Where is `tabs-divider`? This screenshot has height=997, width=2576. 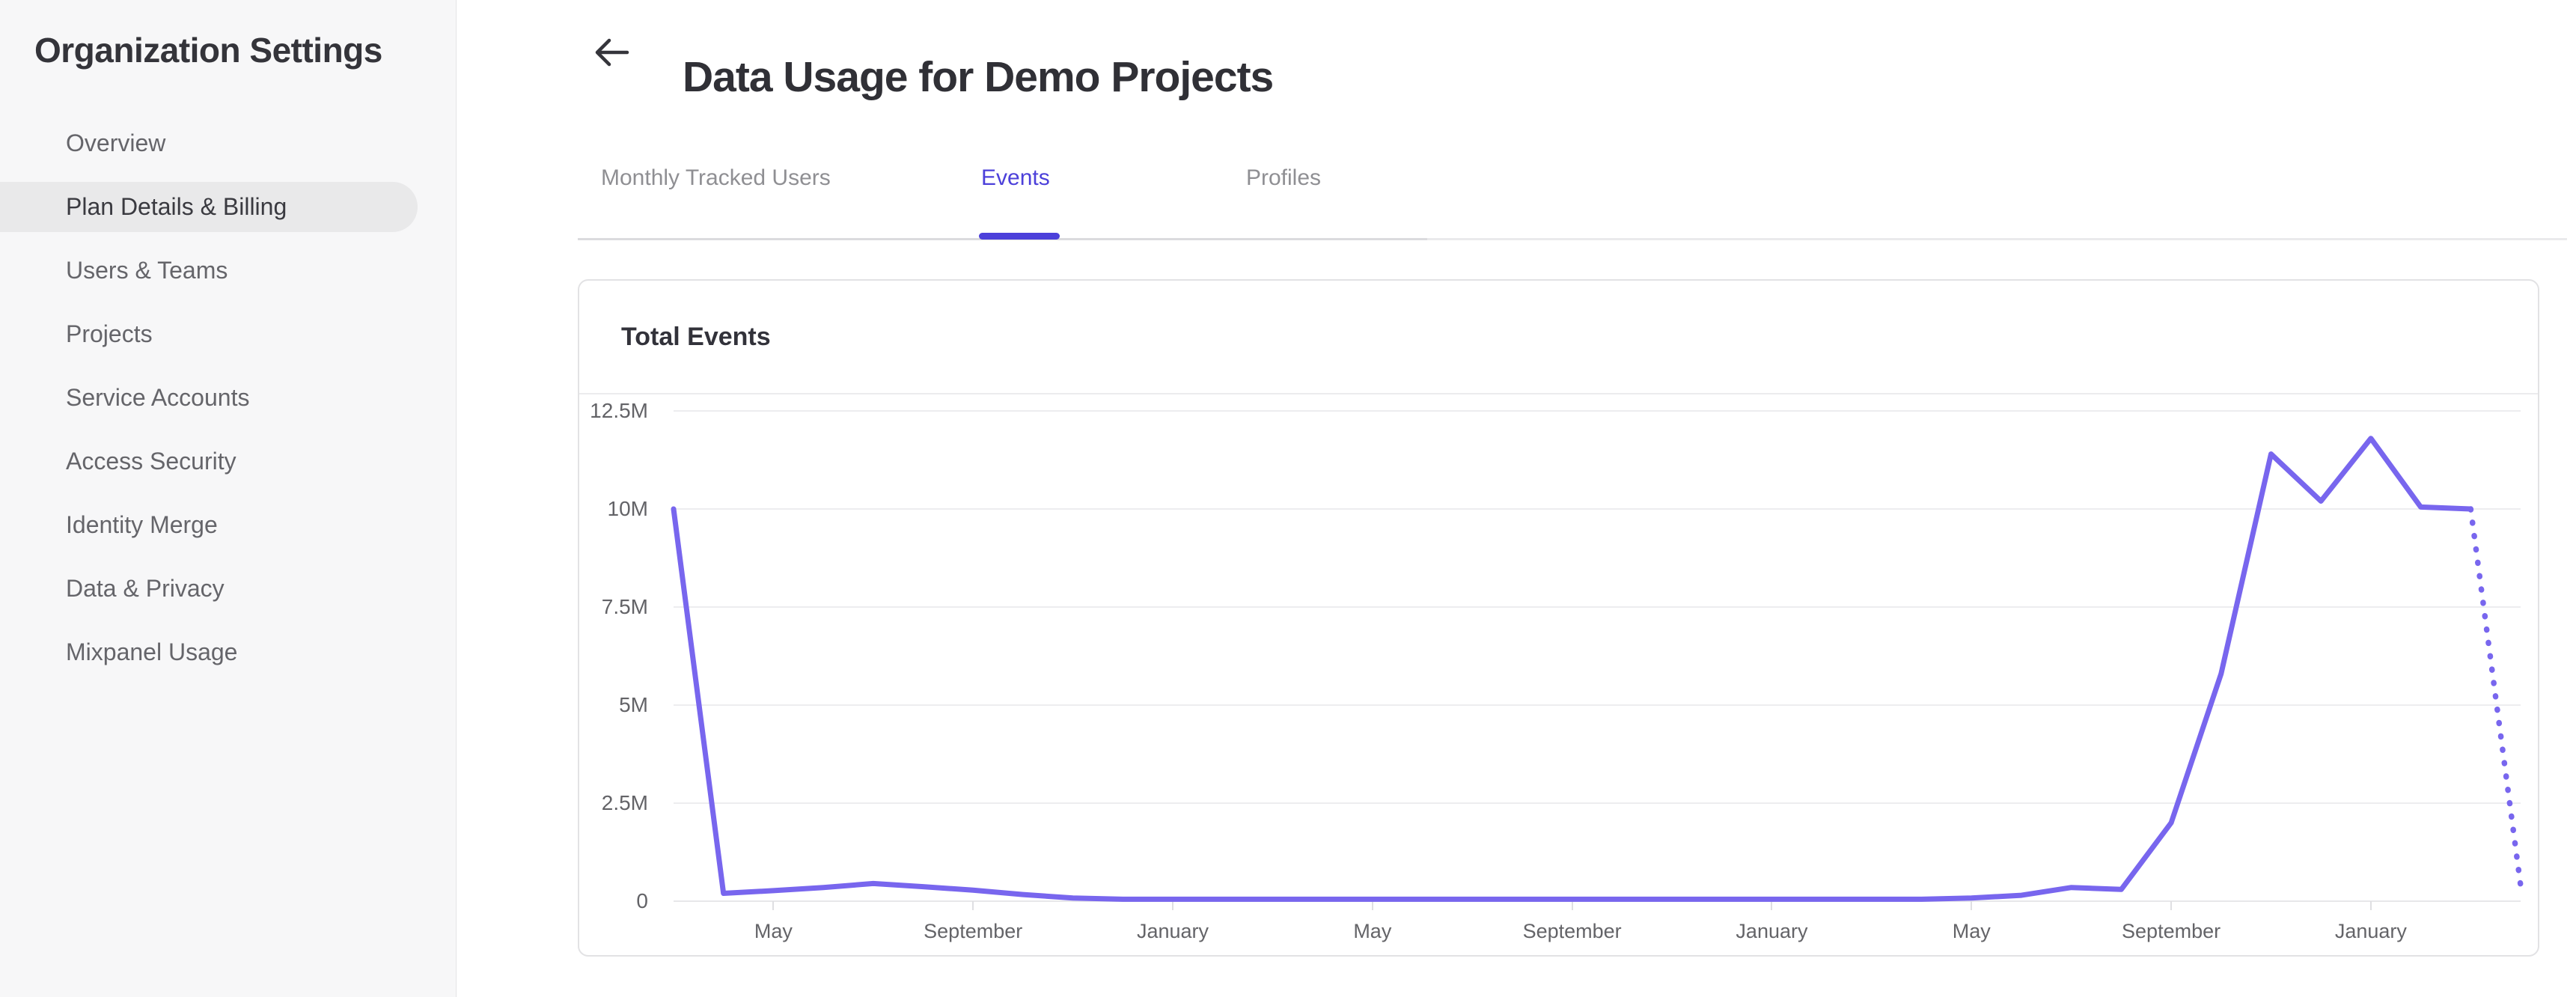
tabs-divider is located at coordinates (1573, 239).